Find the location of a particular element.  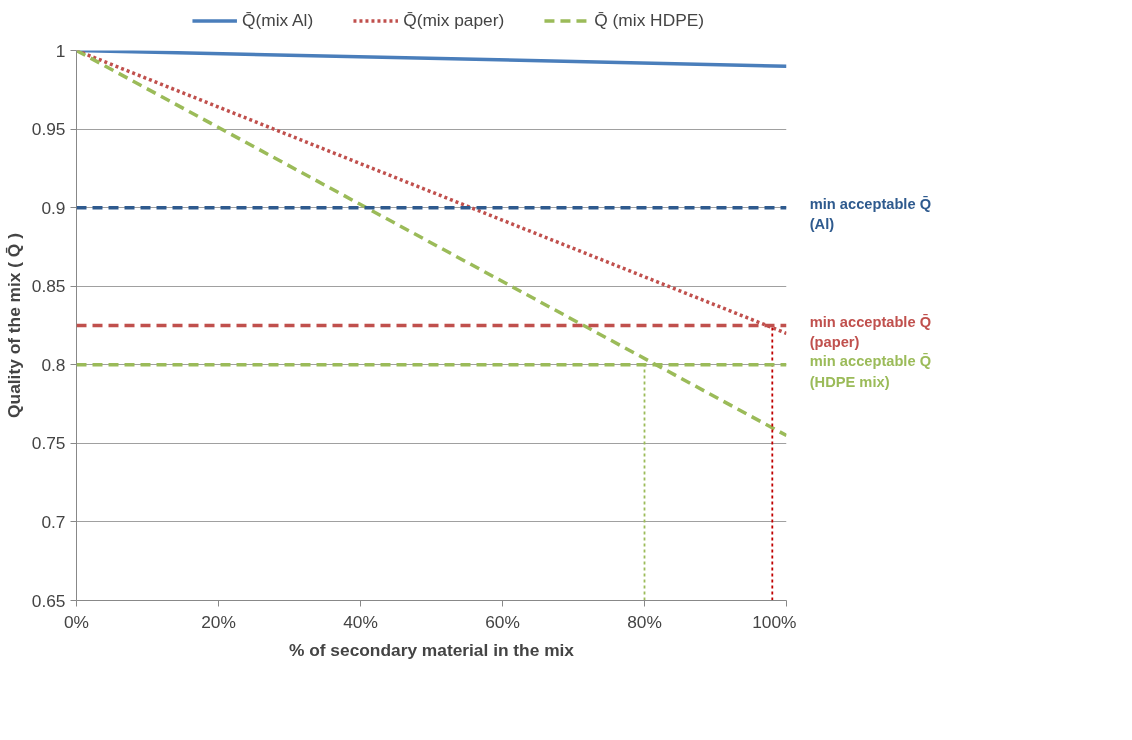

y-tick-label: 0.65 is located at coordinates (48, 600).